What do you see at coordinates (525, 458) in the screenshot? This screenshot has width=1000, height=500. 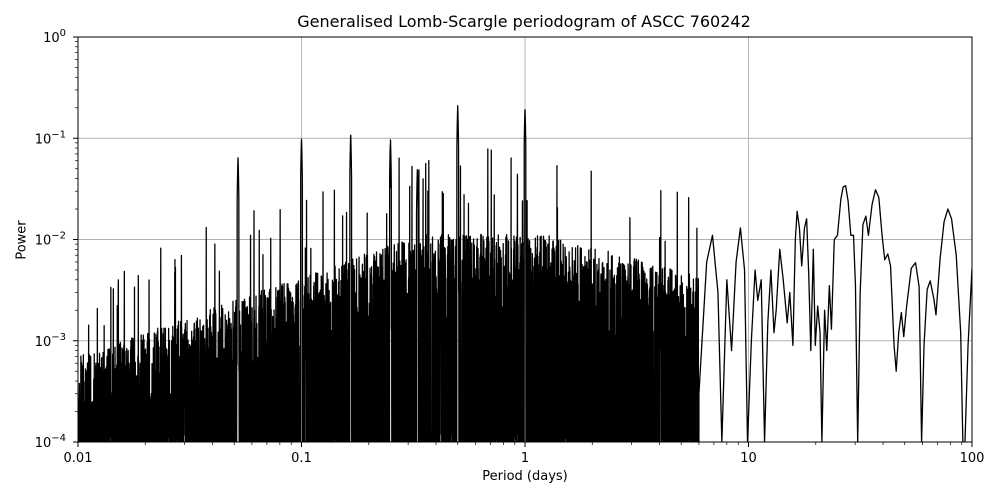 I see `x-tick-label: 1` at bounding box center [525, 458].